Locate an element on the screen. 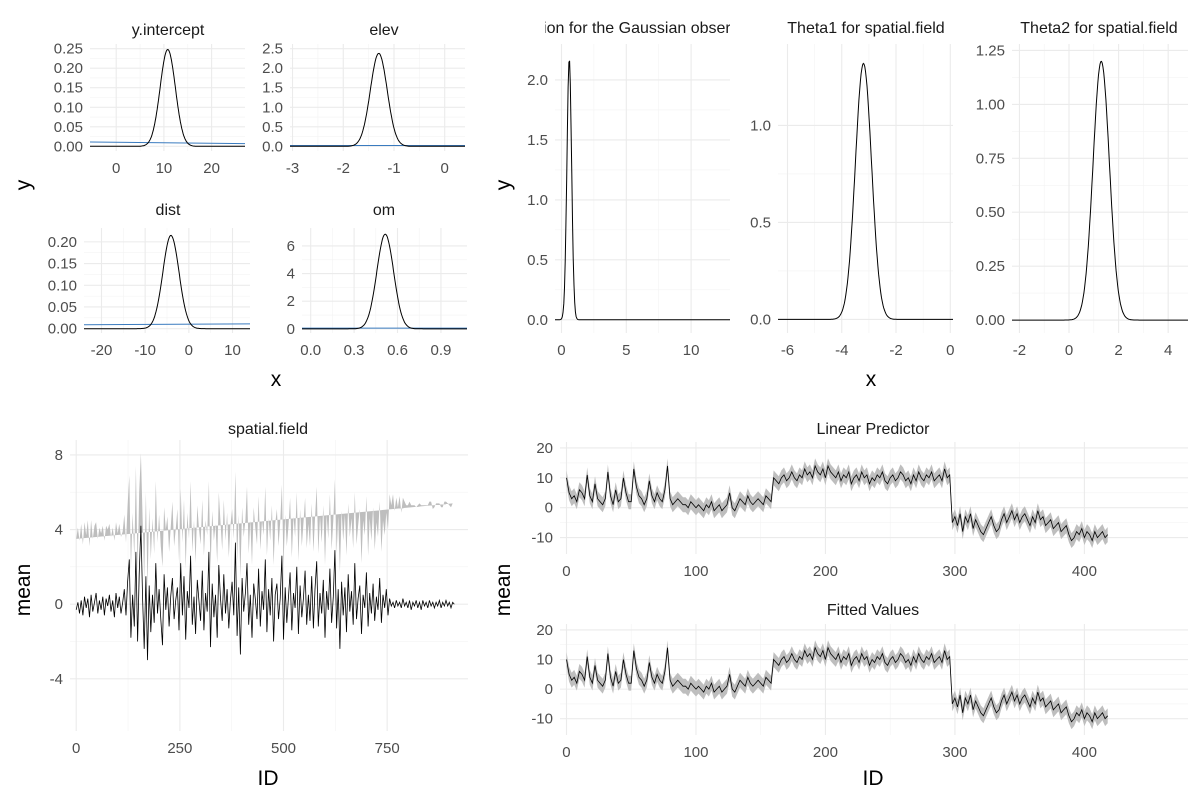 The height and width of the screenshot is (800, 1200). credible-band is located at coordinates (837, 685).